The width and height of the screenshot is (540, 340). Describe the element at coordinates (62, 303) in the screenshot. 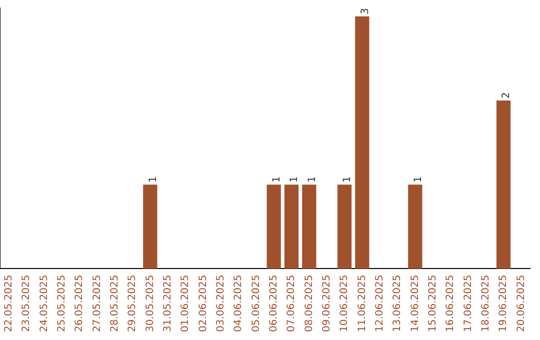

I see `x-tick-label: 25.05.2025` at that location.